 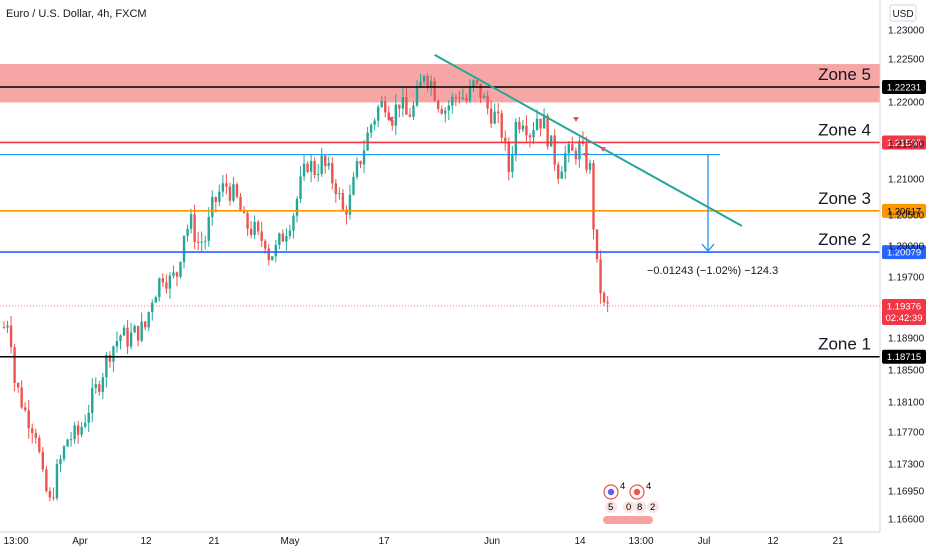 I want to click on x-tick-label: 12, so click(x=146, y=541).